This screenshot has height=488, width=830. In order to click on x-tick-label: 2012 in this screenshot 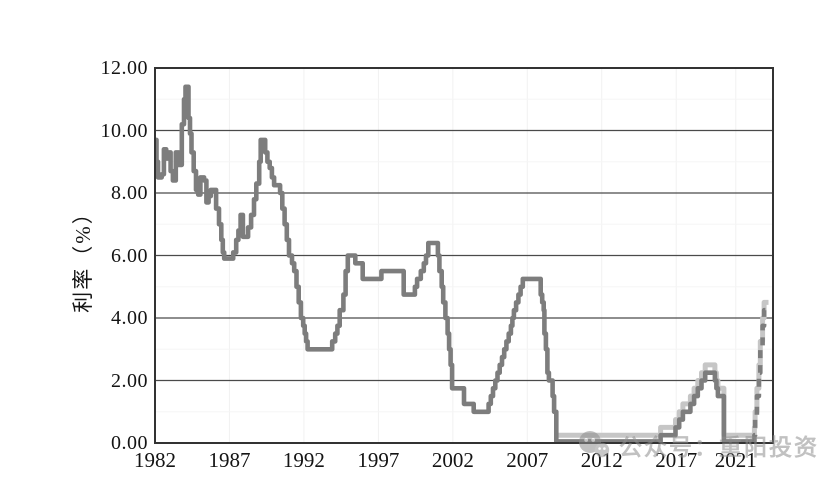, I will do `click(601, 460)`.